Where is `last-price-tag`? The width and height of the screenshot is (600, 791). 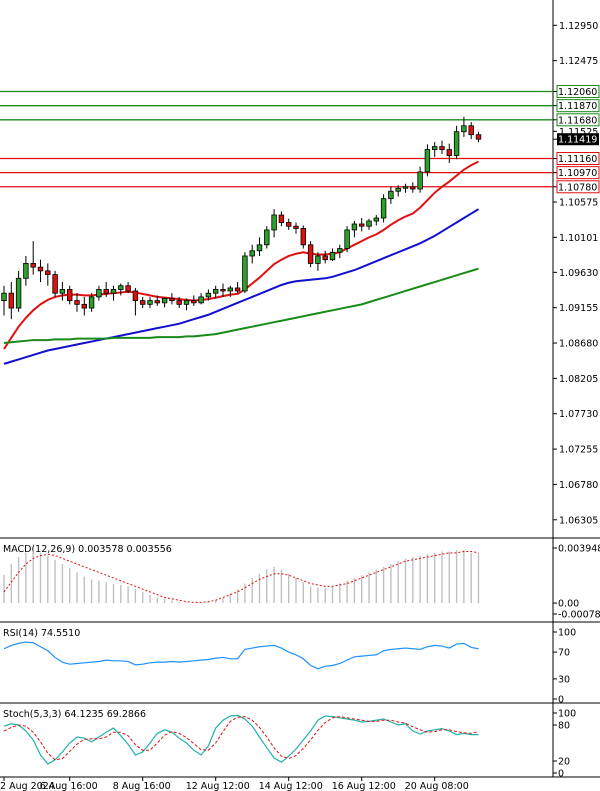 last-price-tag is located at coordinates (578, 139).